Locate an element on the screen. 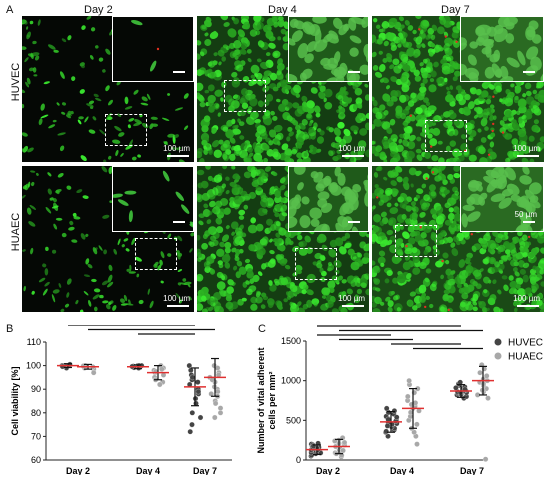  y-axis-label: Cell viability [%] is located at coordinates (15, 400).